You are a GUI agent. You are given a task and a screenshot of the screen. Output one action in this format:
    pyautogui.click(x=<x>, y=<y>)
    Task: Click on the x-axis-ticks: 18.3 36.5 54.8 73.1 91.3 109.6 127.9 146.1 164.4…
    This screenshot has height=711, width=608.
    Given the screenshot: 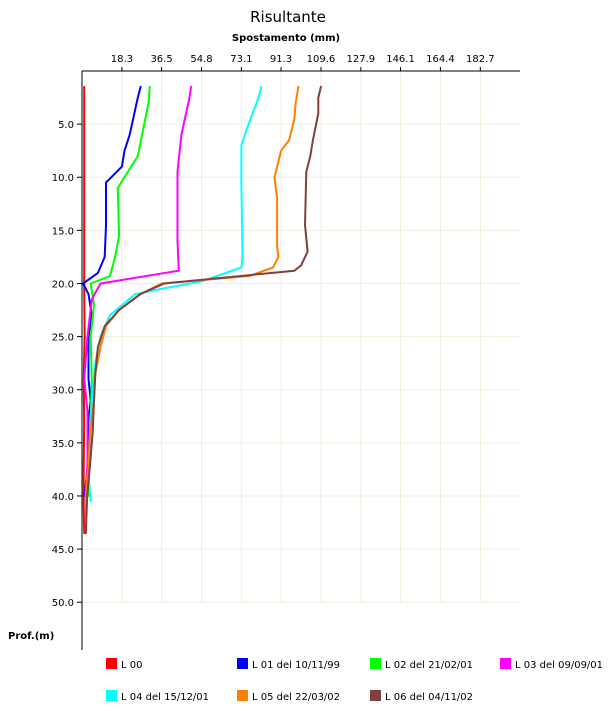 What is the action you would take?
    pyautogui.click(x=303, y=59)
    